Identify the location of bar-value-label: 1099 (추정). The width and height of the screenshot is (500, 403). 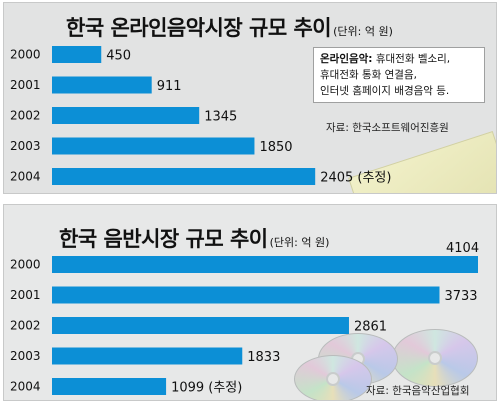
(206, 388).